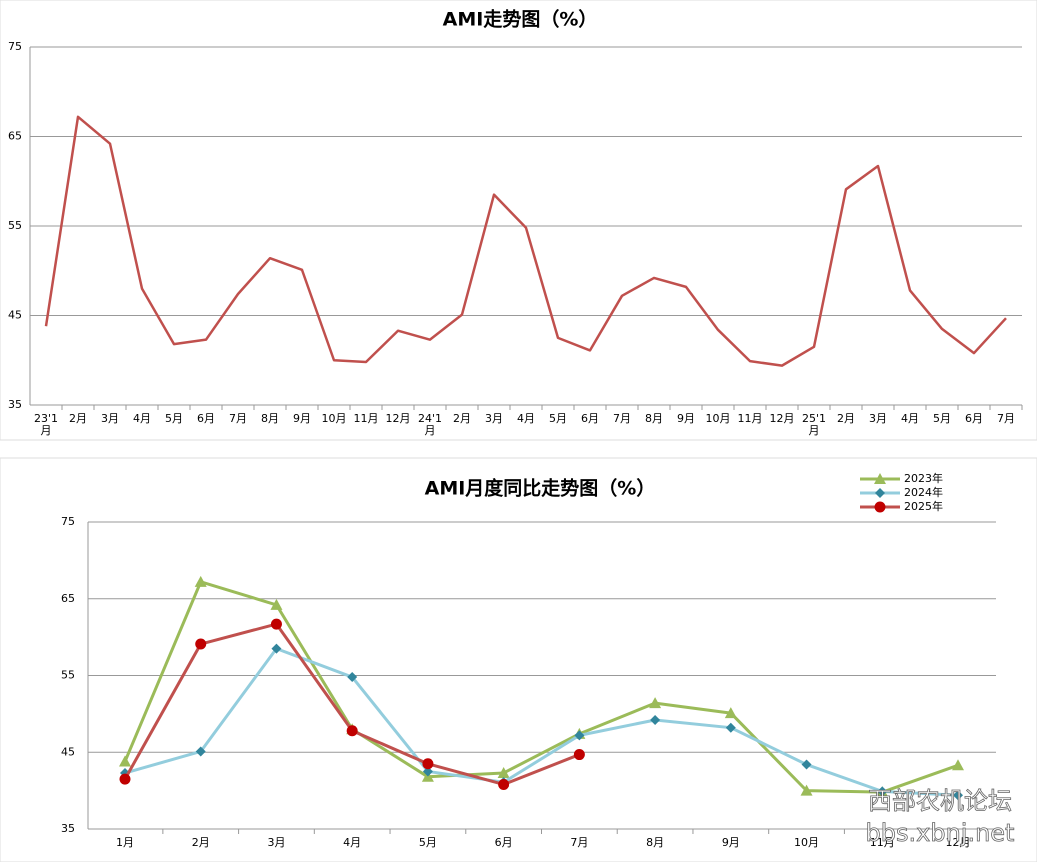  What do you see at coordinates (923, 478) in the screenshot?
I see `legend-label: 2023年` at bounding box center [923, 478].